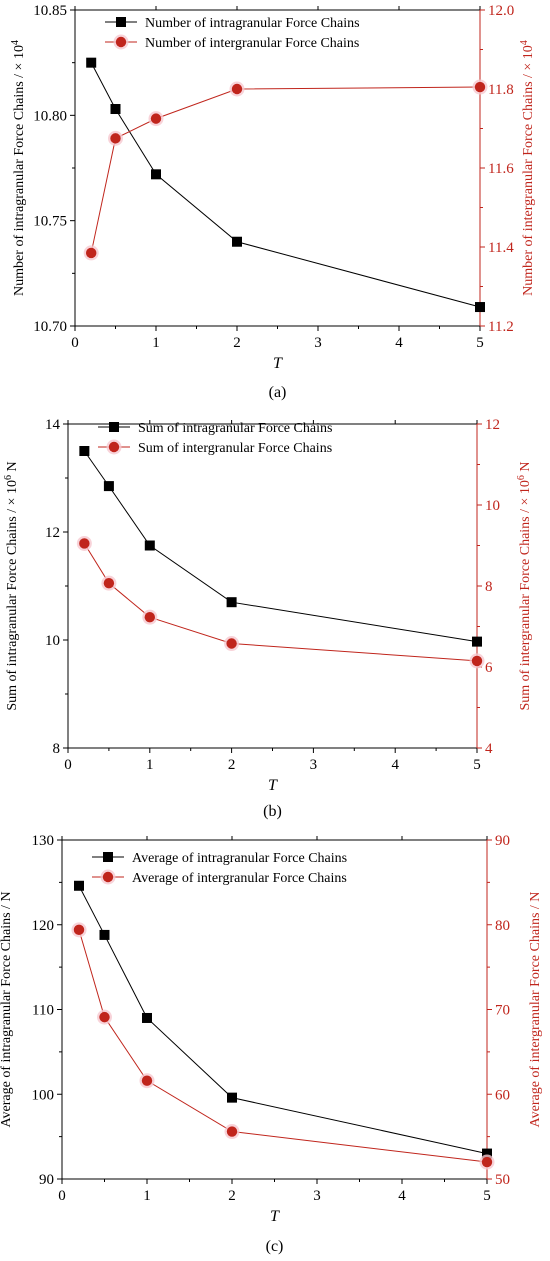 This screenshot has width=550, height=1261. Describe the element at coordinates (487, 1196) in the screenshot. I see `x-tick-label: 5` at that location.